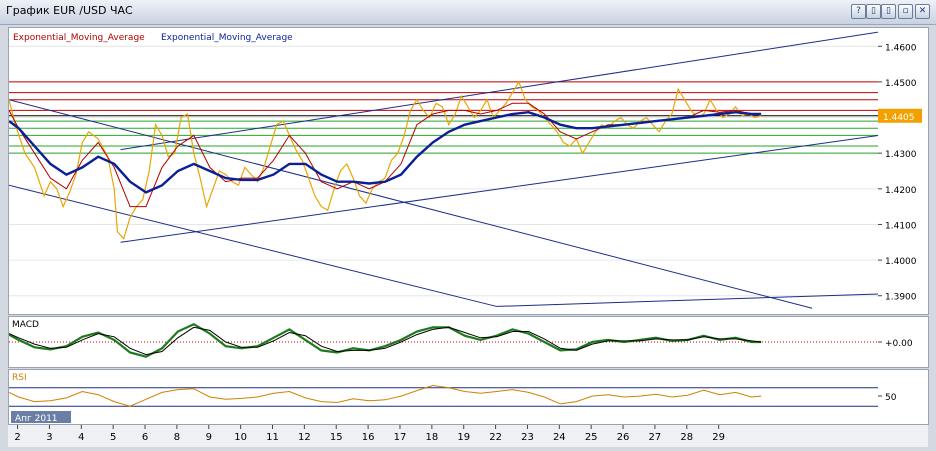 The width and height of the screenshot is (936, 451). What do you see at coordinates (113, 437) in the screenshot?
I see `x-tick-label-3: 5` at bounding box center [113, 437].